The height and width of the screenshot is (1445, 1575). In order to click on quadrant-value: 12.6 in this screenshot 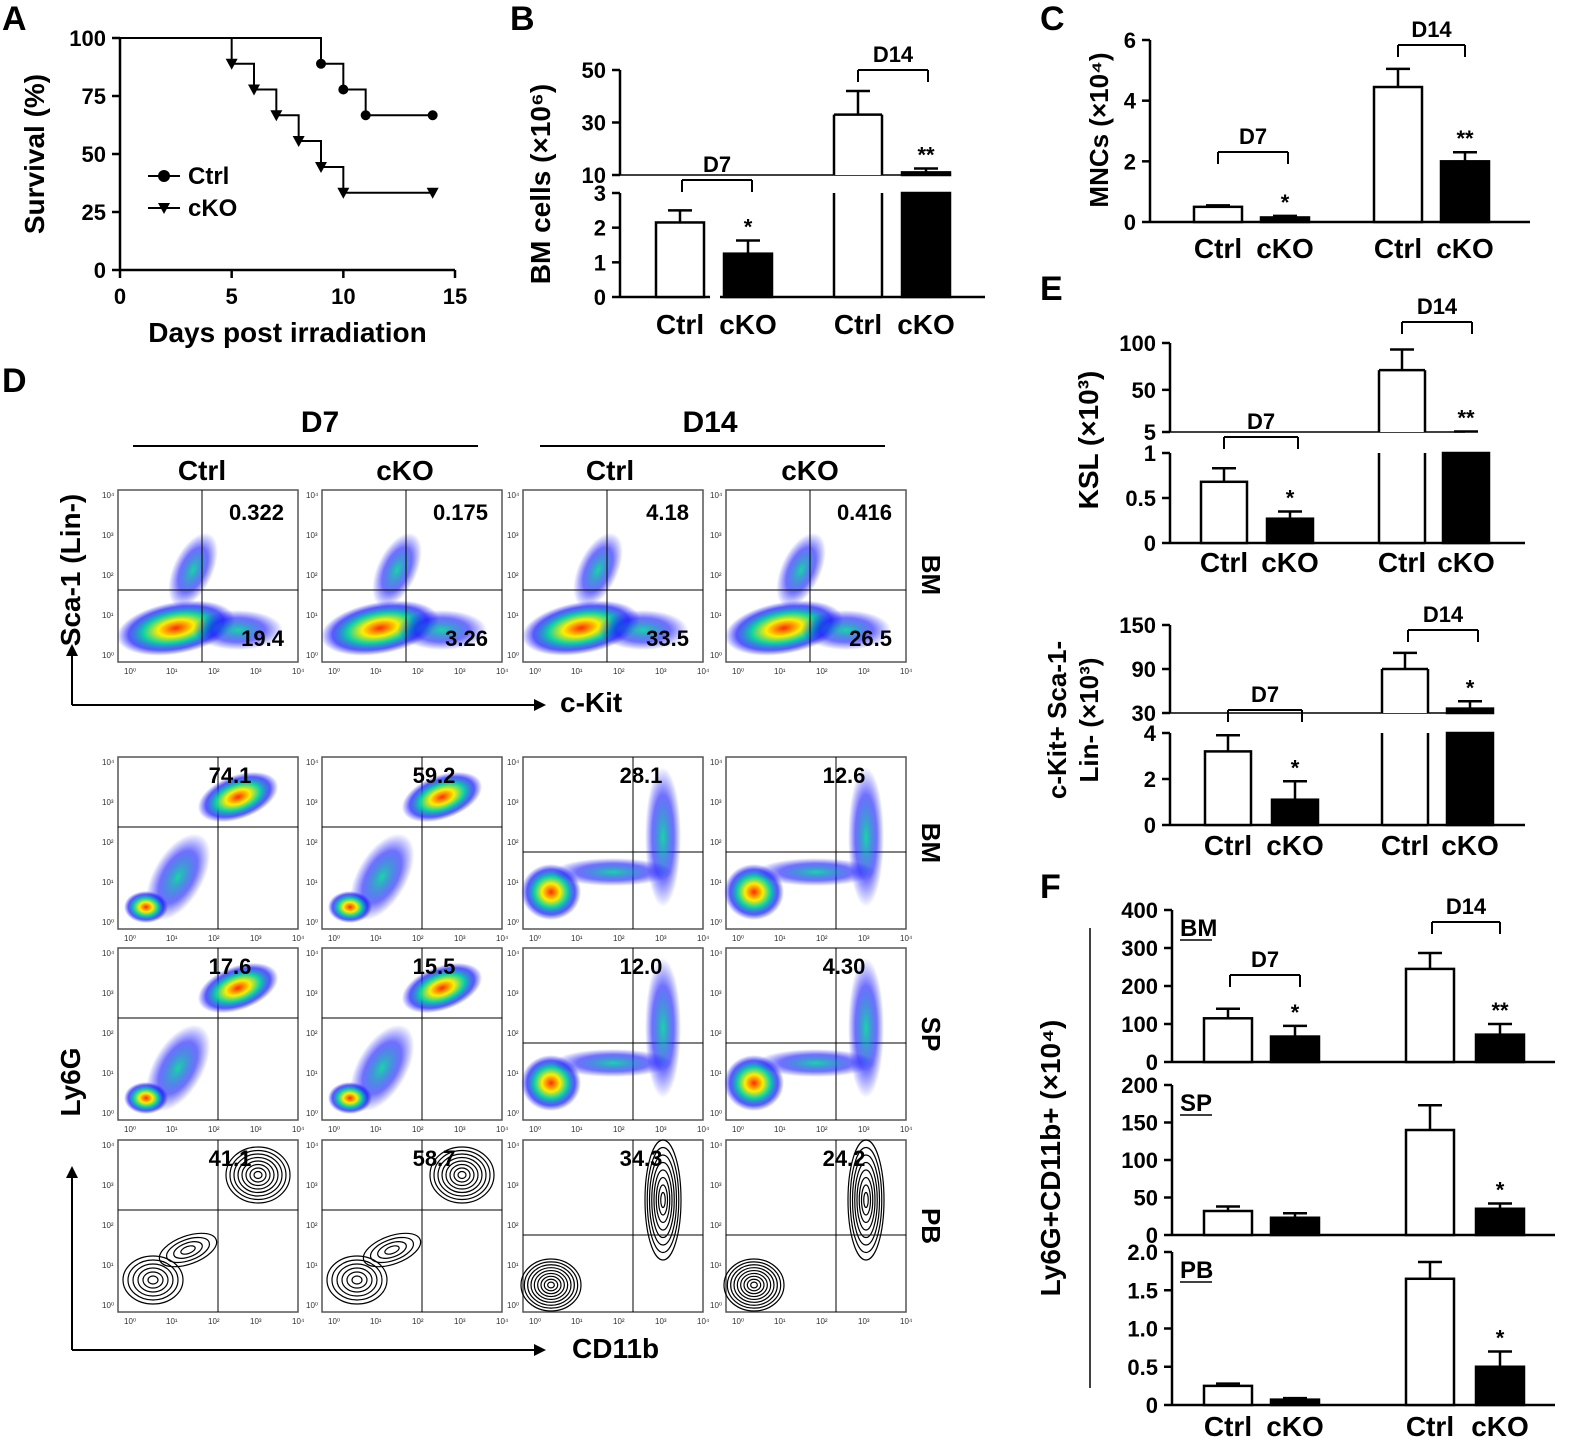, I will do `click(844, 775)`.